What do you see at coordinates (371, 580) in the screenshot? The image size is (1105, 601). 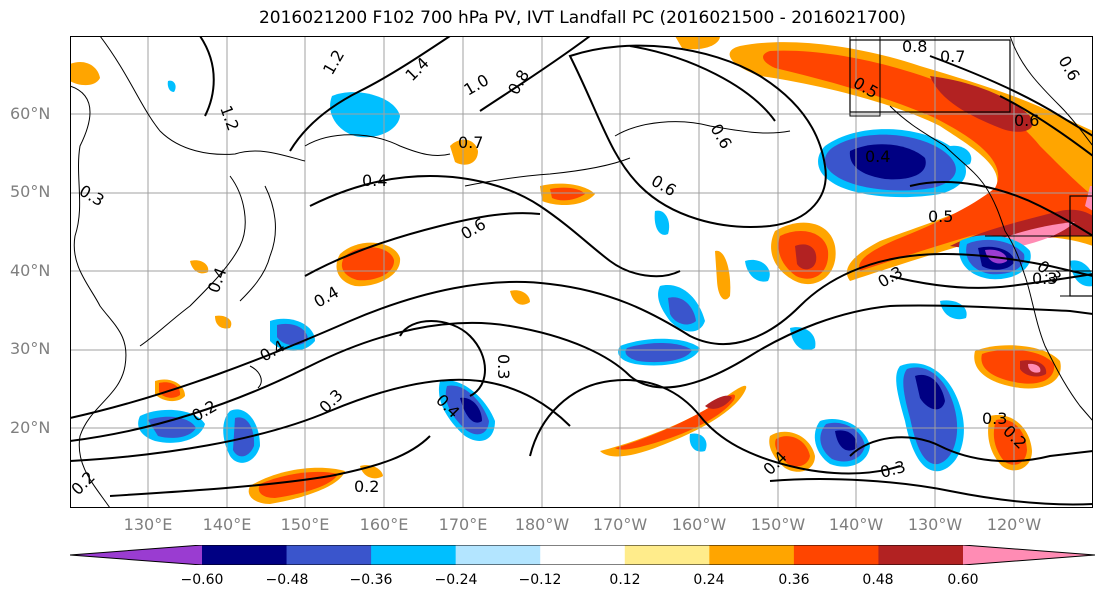 I see `colorbar-tick: −0.36` at bounding box center [371, 580].